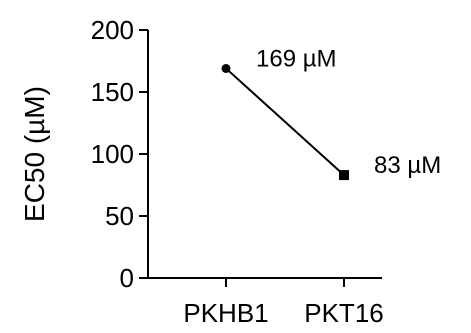  I want to click on y-tick-label: 100, so click(112, 154).